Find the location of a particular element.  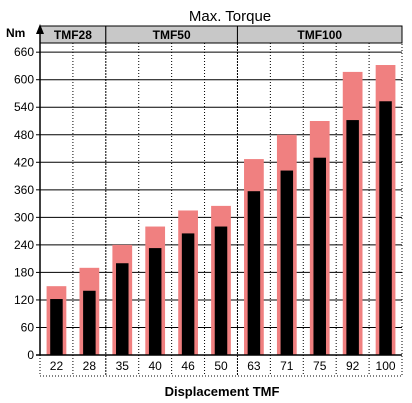

x-tick-label-50: 50 is located at coordinates (221, 366).